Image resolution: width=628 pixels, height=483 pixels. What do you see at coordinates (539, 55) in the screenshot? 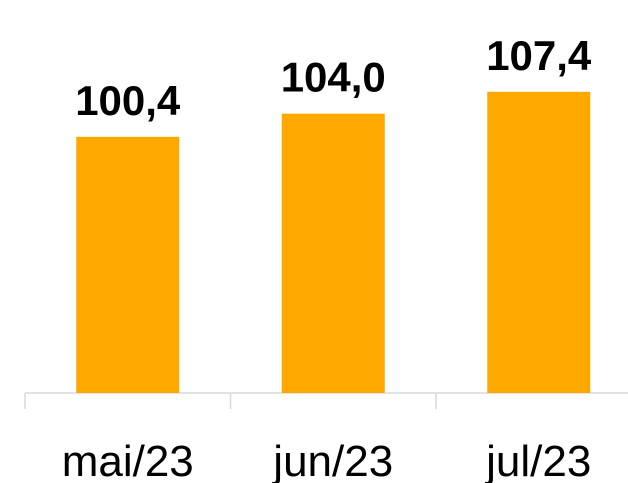
I see `data-label: 107,4` at bounding box center [539, 55].